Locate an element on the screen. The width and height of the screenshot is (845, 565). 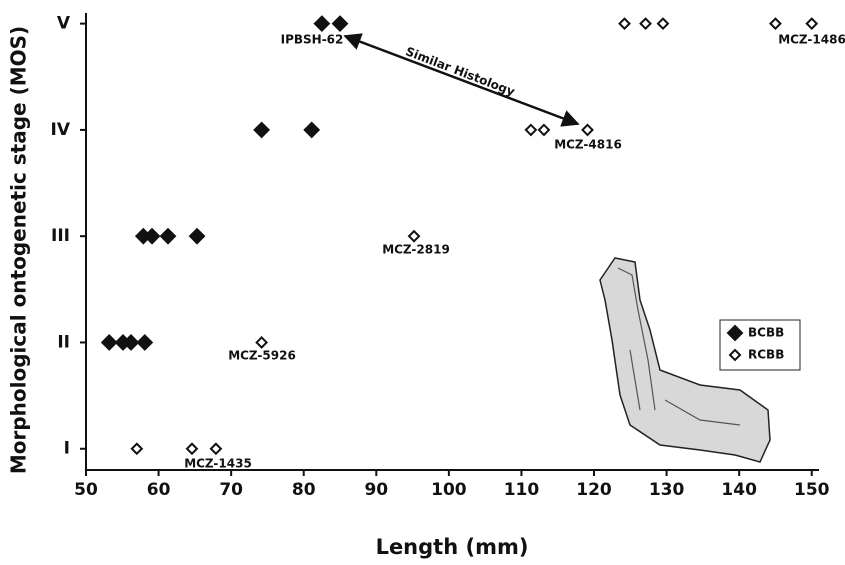
x-tick-label: 70 is located at coordinates (231, 490).